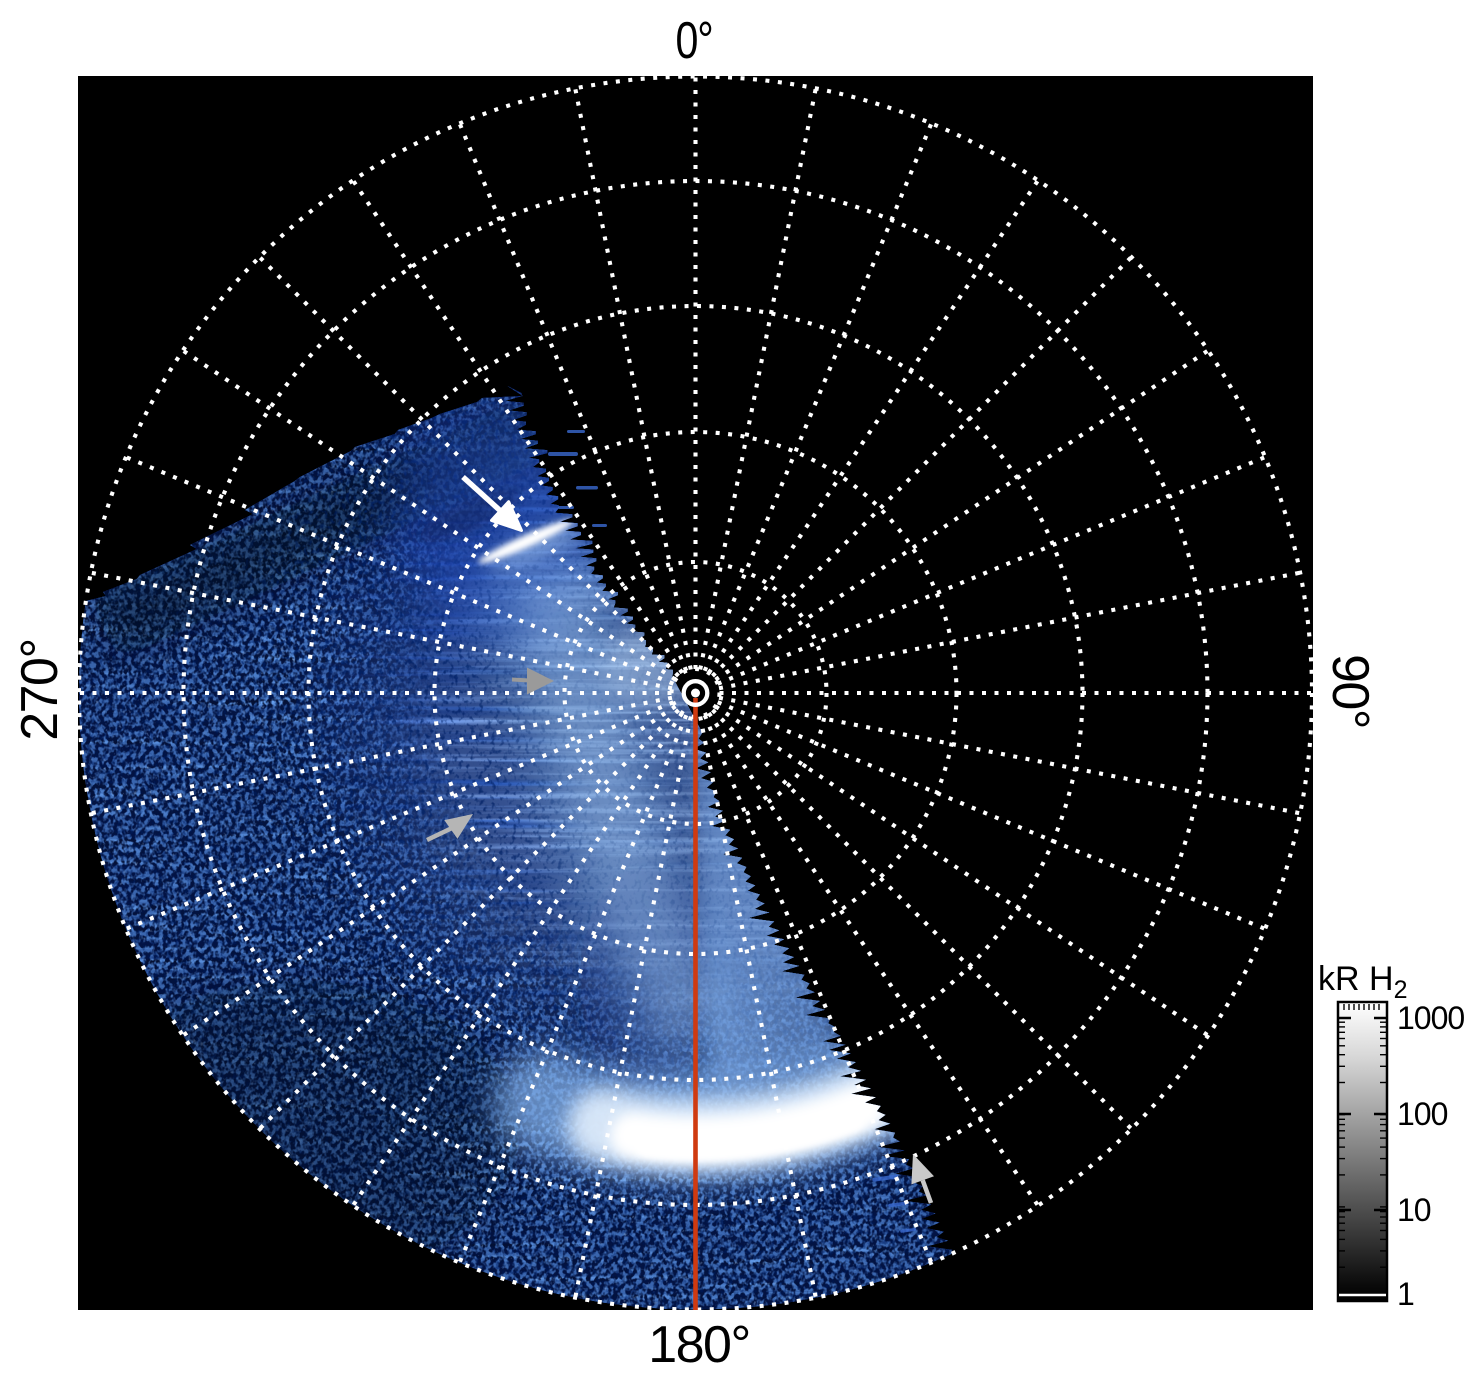 Image resolution: width=1481 pixels, height=1386 pixels. Describe the element at coordinates (40, 690) in the screenshot. I see `svg-text: 270°` at that location.